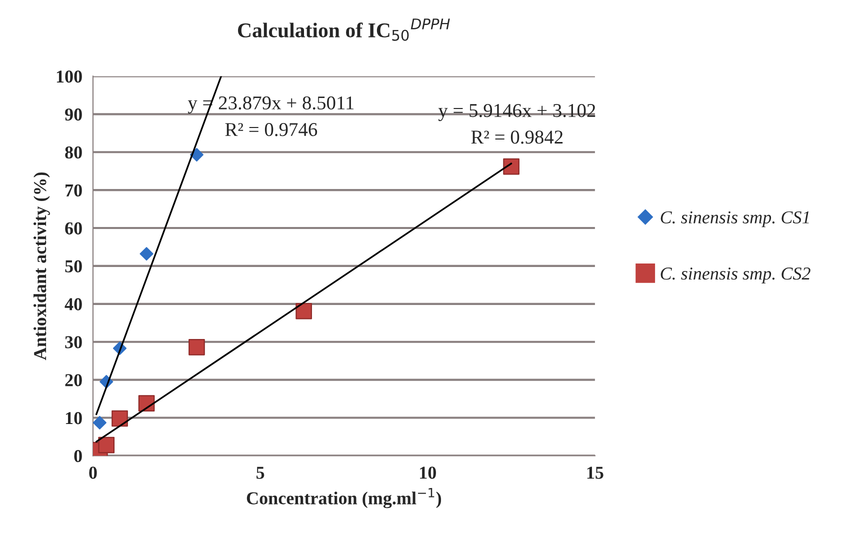  What do you see at coordinates (344, 498) in the screenshot?
I see `x-axis-title: Concentration (mg.ml$^{−1}$)` at bounding box center [344, 498].